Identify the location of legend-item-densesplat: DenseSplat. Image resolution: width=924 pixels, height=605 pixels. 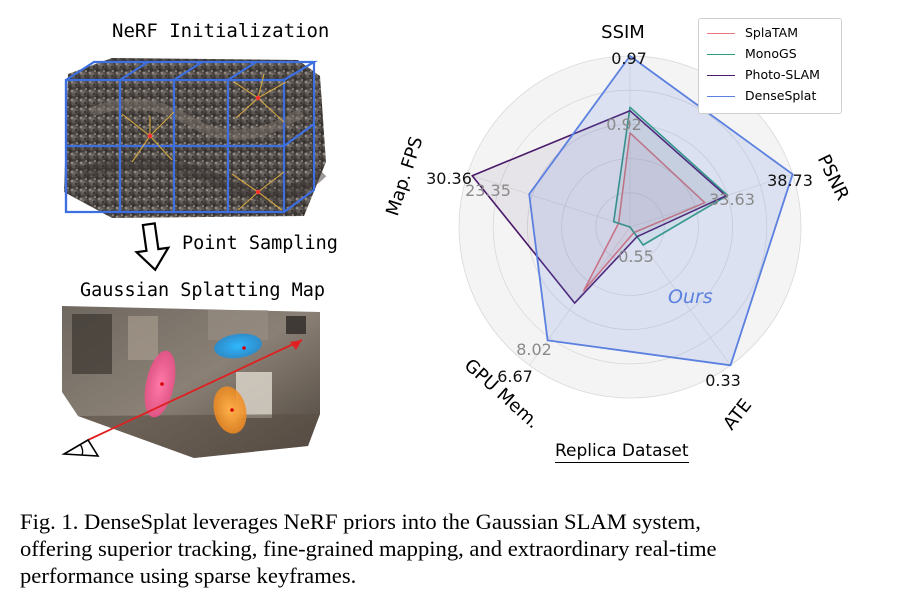
(772, 96).